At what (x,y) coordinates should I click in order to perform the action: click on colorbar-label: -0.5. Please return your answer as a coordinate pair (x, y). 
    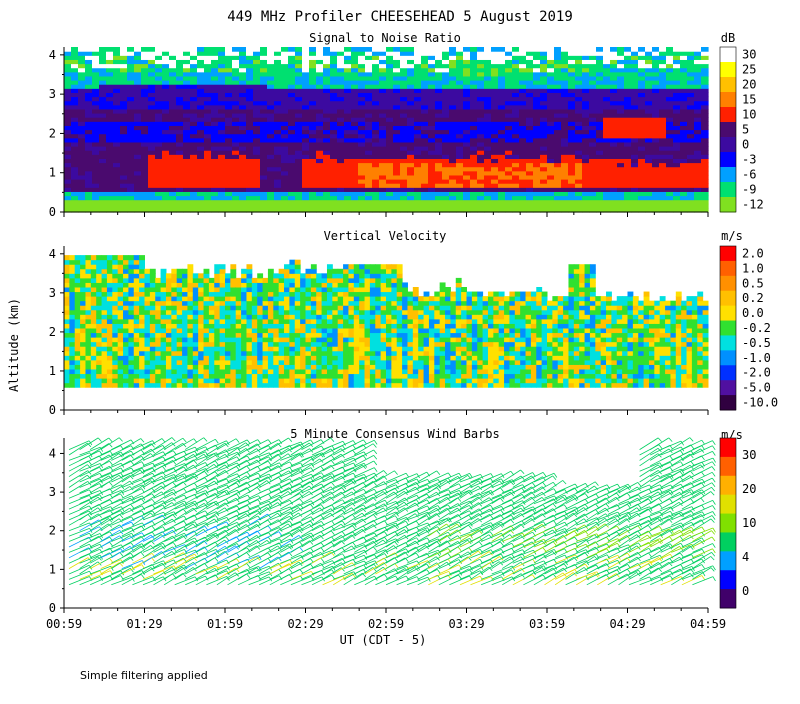
    Looking at the image, I should click on (756, 343).